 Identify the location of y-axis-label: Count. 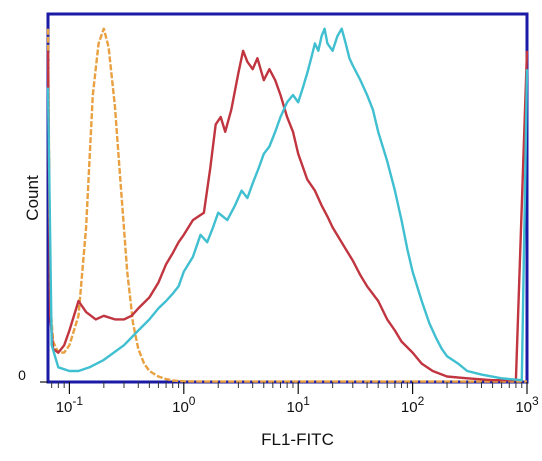
(32, 198).